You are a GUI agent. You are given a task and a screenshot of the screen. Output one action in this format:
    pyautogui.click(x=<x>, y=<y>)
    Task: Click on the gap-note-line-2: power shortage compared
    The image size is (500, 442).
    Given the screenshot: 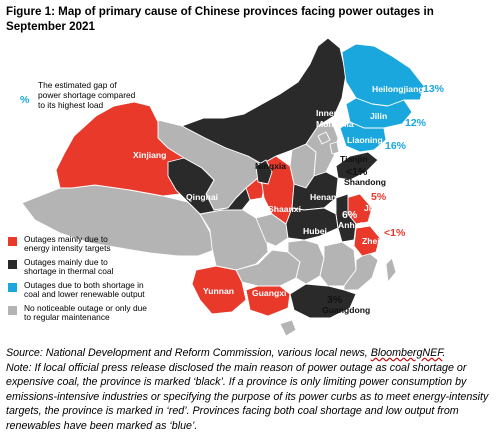 What is the action you would take?
    pyautogui.click(x=87, y=95)
    